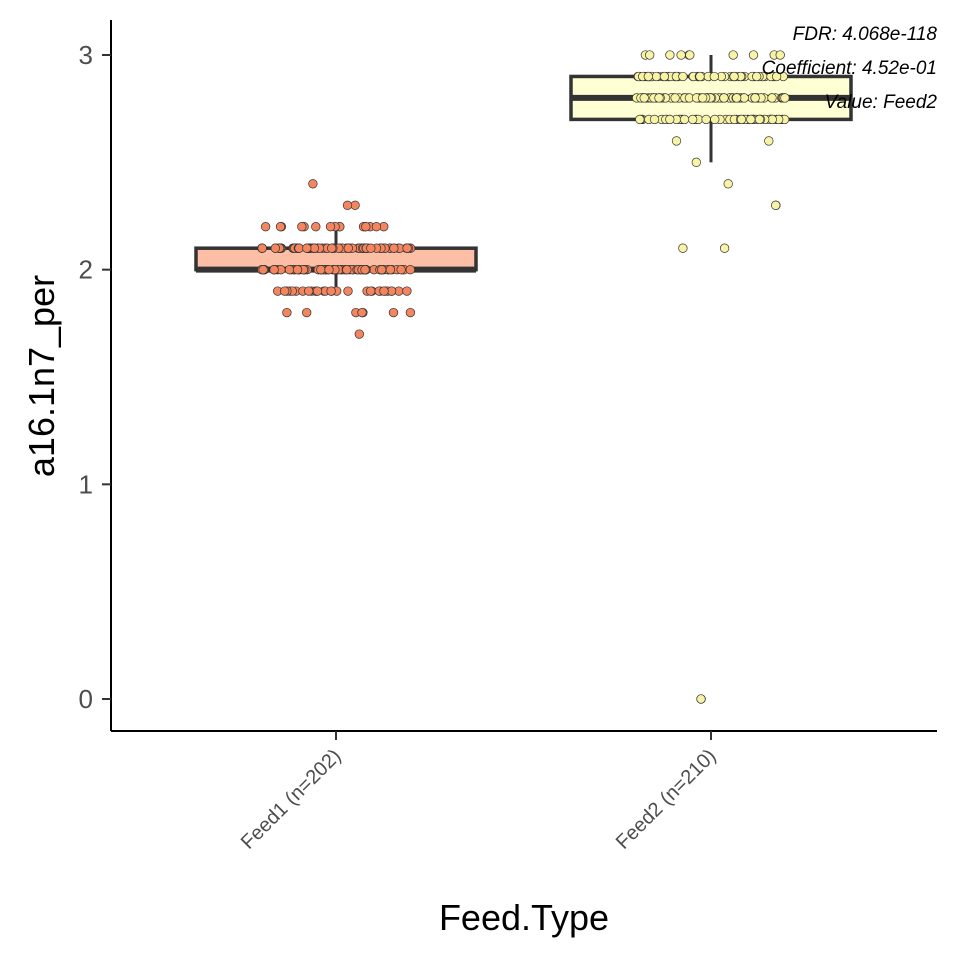  Describe the element at coordinates (86, 270) in the screenshot. I see `y-tick-label: 2` at that location.